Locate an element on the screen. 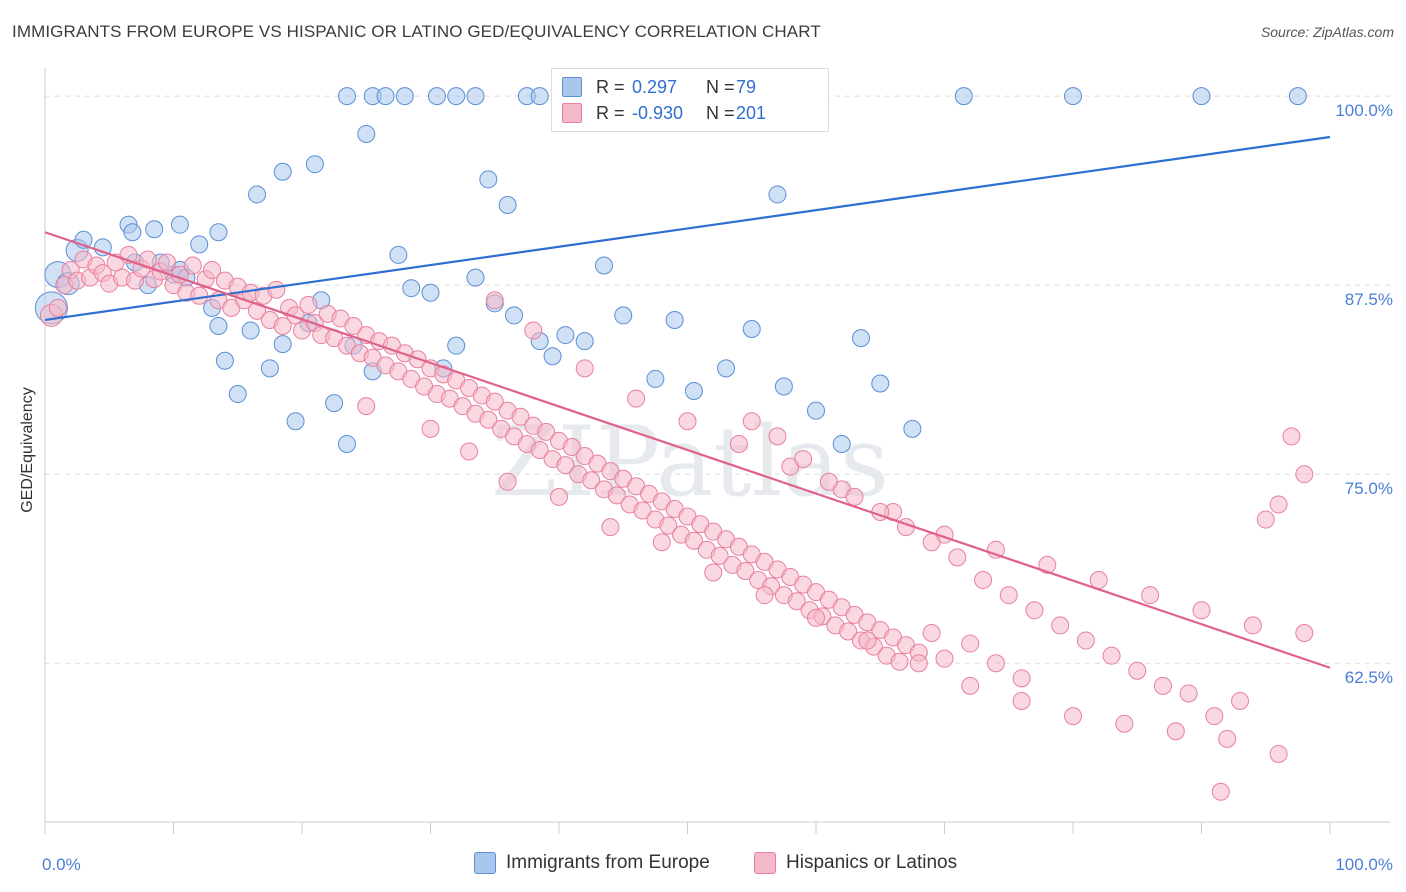 The image size is (1406, 892). legend-item-europe: Immigrants from Europe is located at coordinates (592, 863).